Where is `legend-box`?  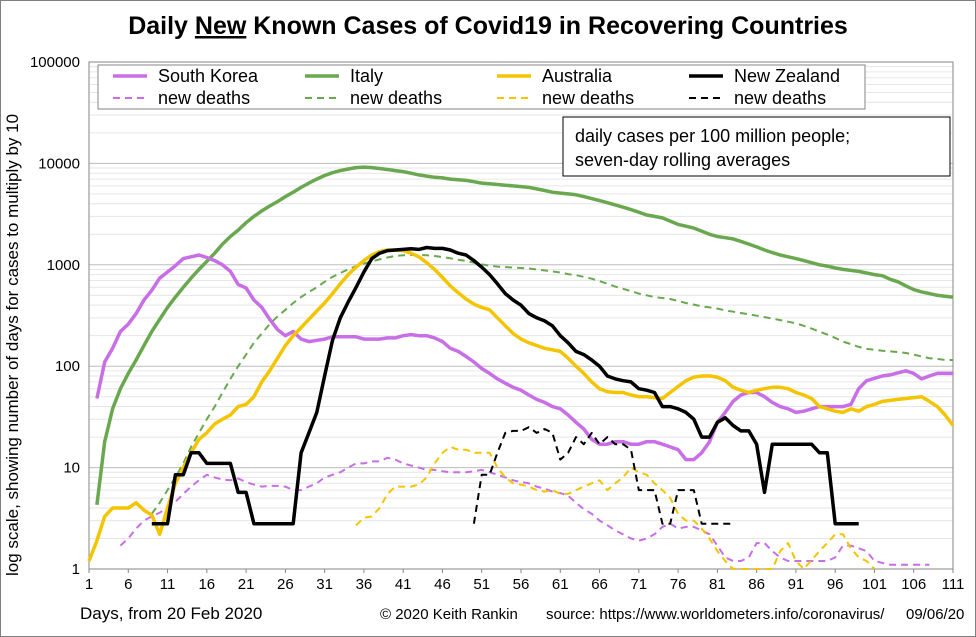 legend-box is located at coordinates (481, 87).